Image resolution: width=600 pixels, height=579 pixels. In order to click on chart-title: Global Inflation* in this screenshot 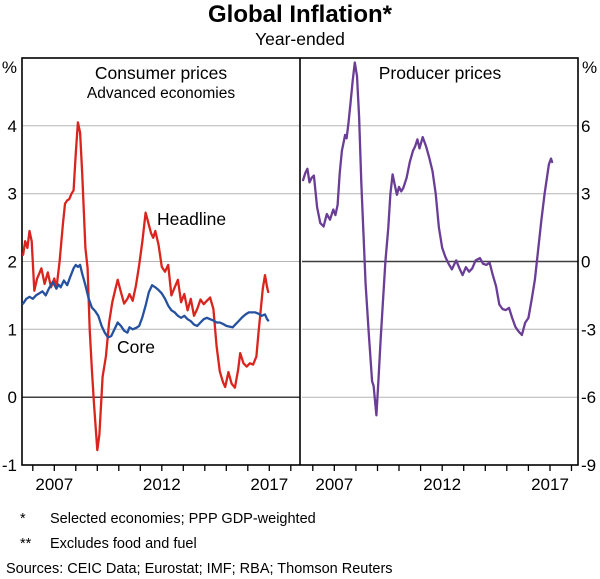, I will do `click(300, 14)`.